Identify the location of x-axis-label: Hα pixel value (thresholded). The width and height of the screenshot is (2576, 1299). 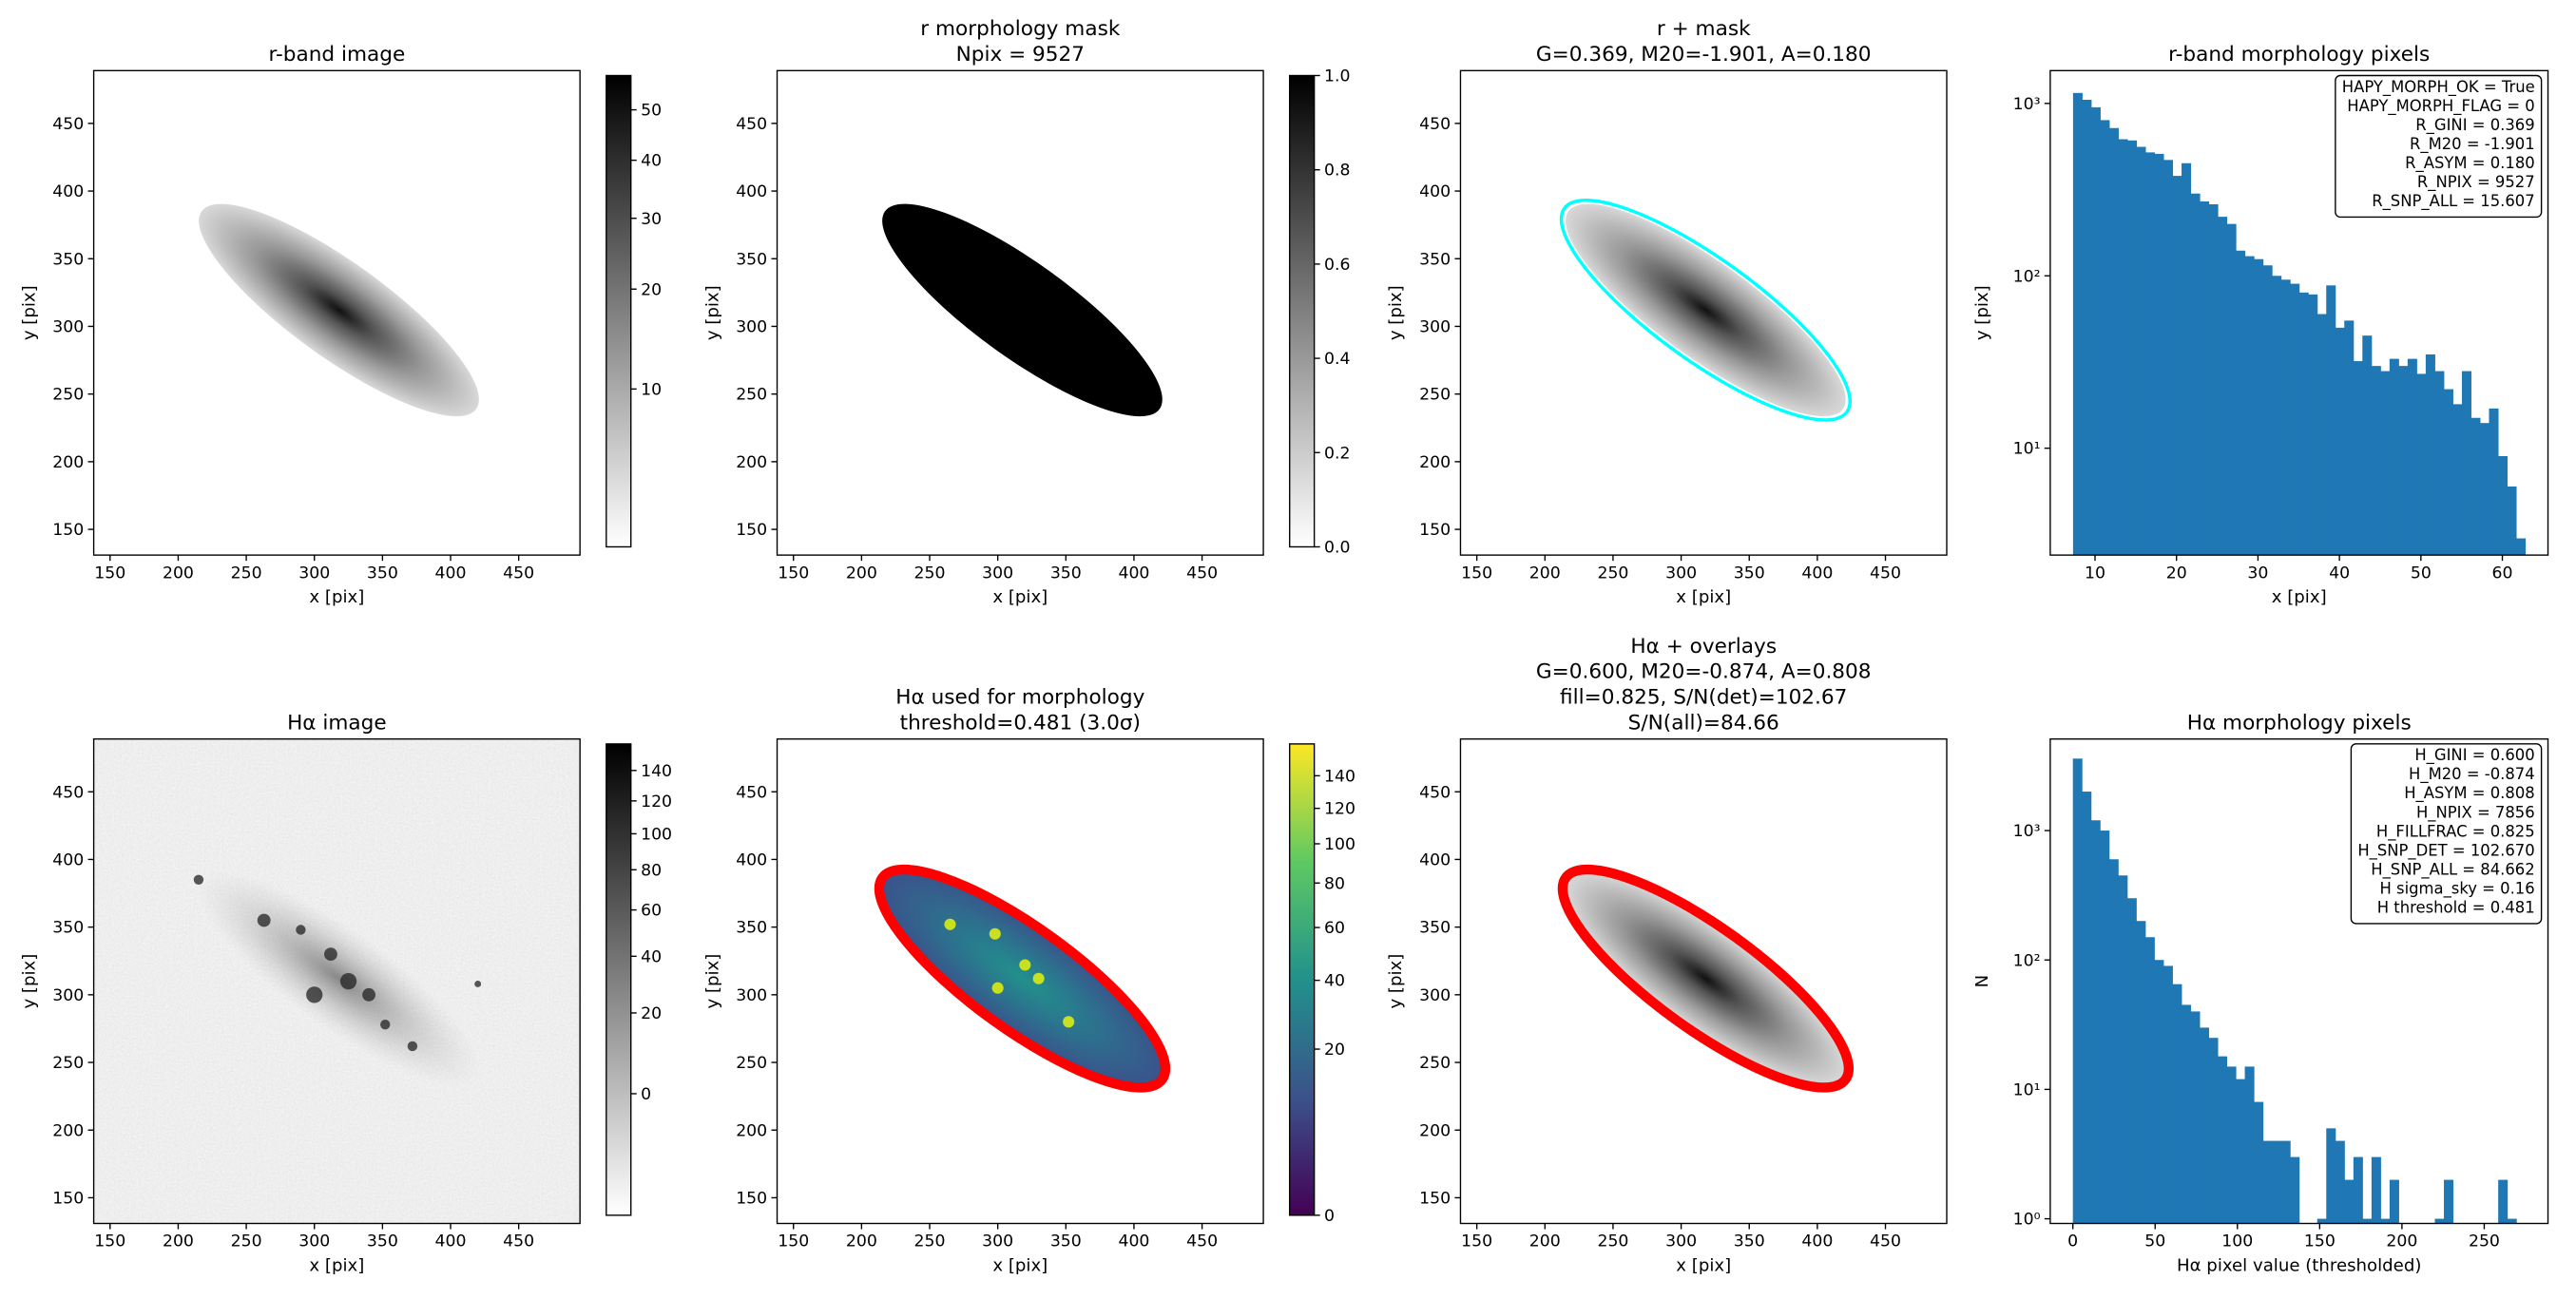
(2299, 1266).